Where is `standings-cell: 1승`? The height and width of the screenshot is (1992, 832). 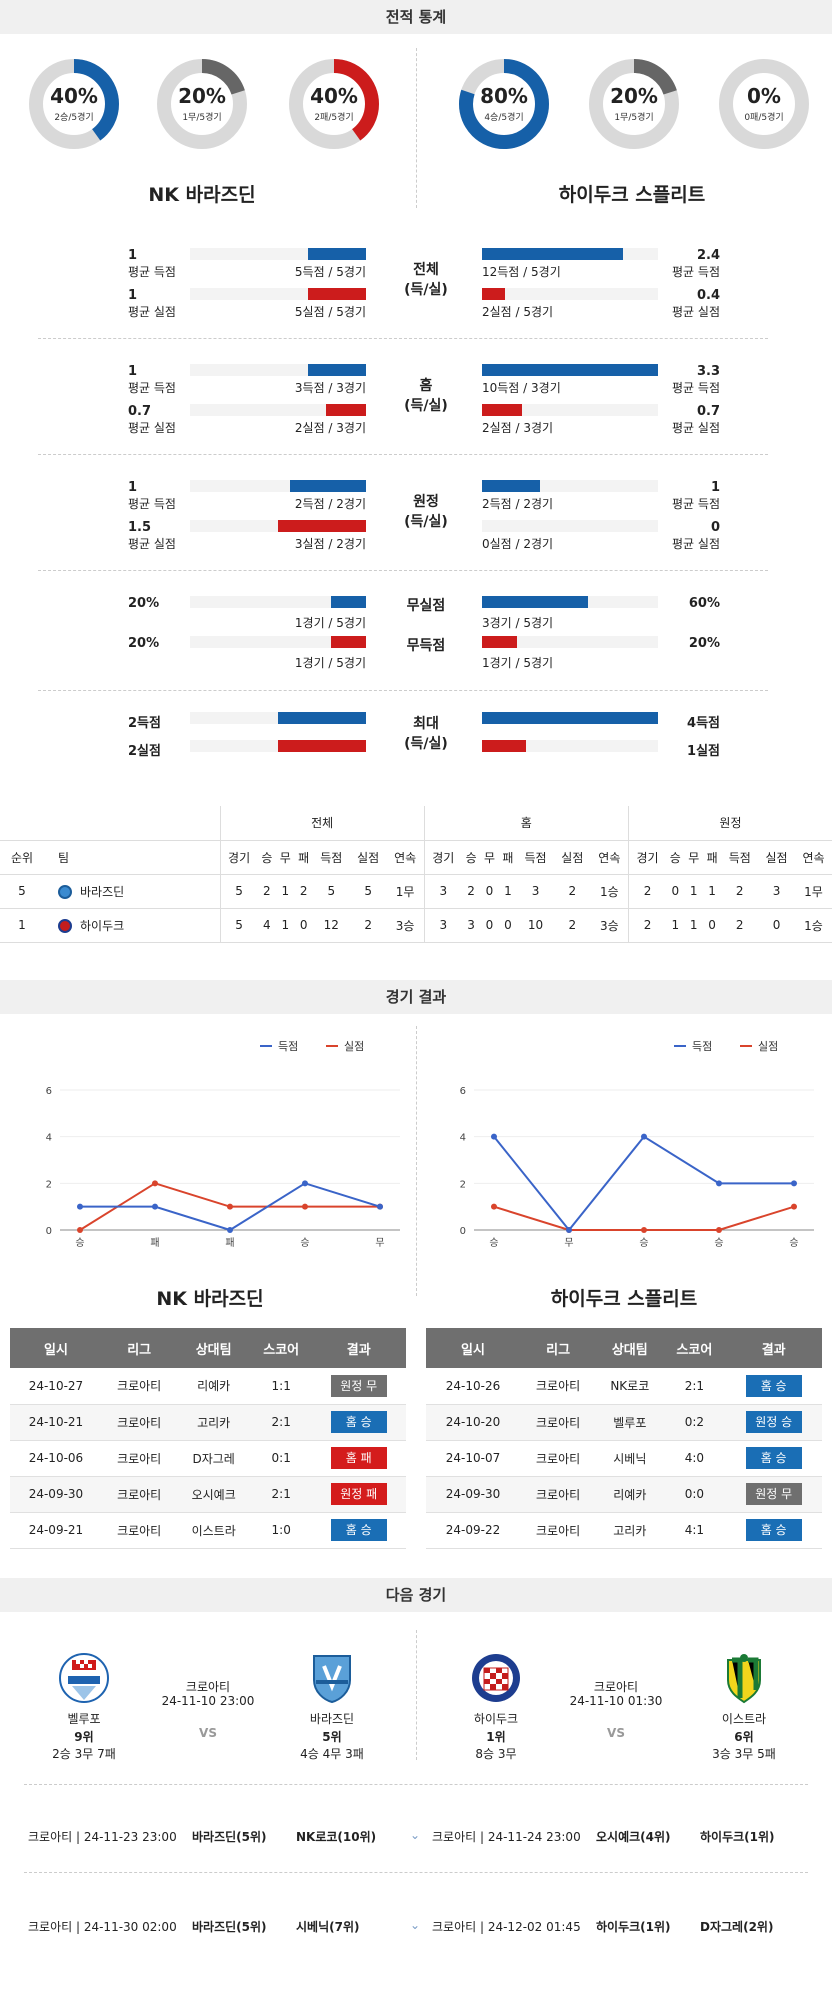
standings-cell: 1승 is located at coordinates (813, 925).